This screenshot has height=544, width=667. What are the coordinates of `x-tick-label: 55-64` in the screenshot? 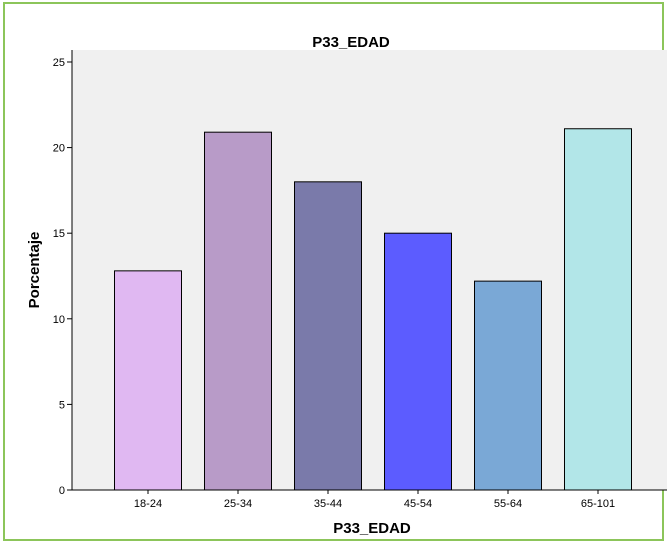 It's located at (508, 504).